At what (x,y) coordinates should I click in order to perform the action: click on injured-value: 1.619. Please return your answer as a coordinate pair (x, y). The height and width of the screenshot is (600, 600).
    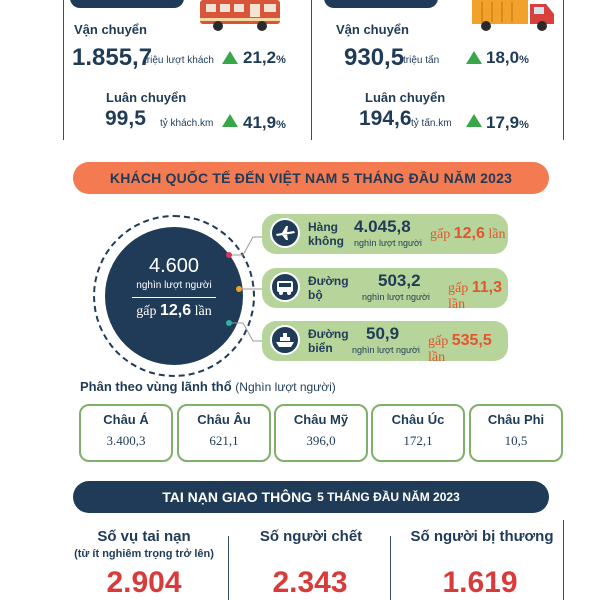
    Looking at the image, I should click on (480, 582).